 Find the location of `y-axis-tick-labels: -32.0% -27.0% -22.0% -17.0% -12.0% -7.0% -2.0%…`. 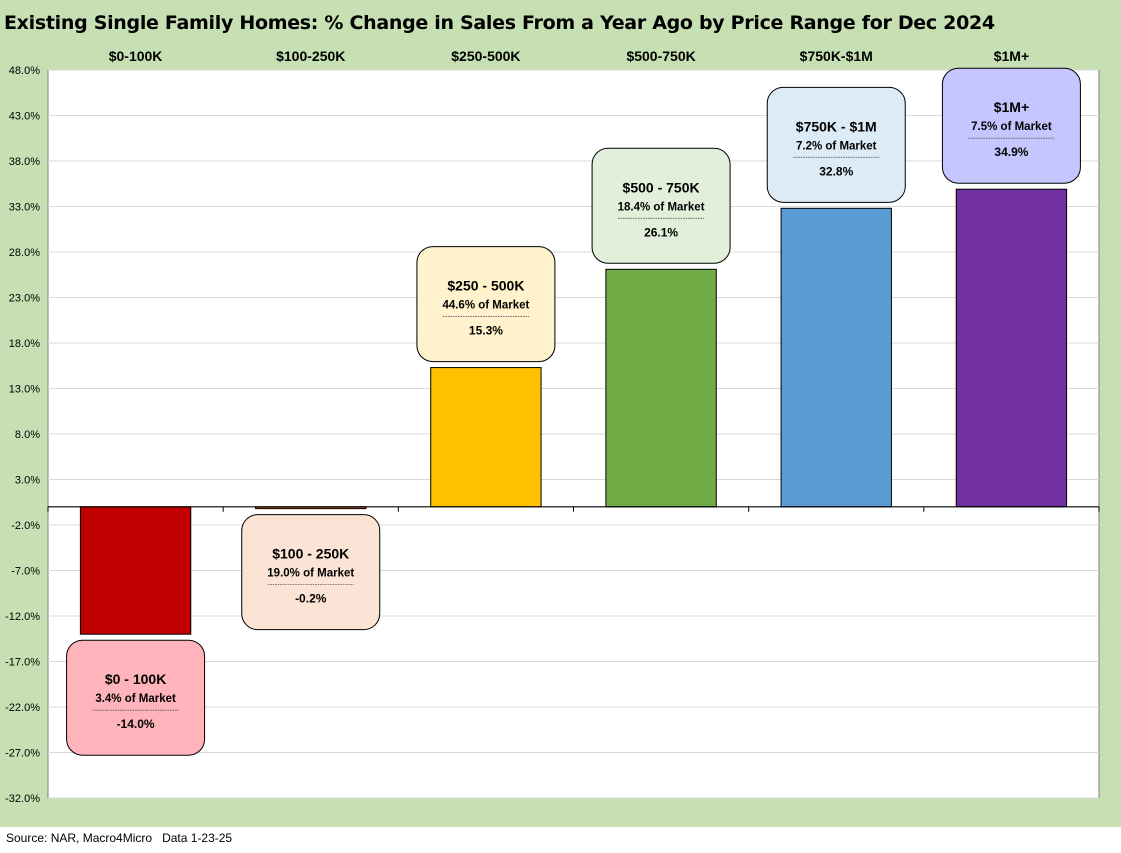

y-axis-tick-labels: -32.0% -27.0% -22.0% -17.0% -12.0% -7.0% -2.0%… is located at coordinates (22, 435).